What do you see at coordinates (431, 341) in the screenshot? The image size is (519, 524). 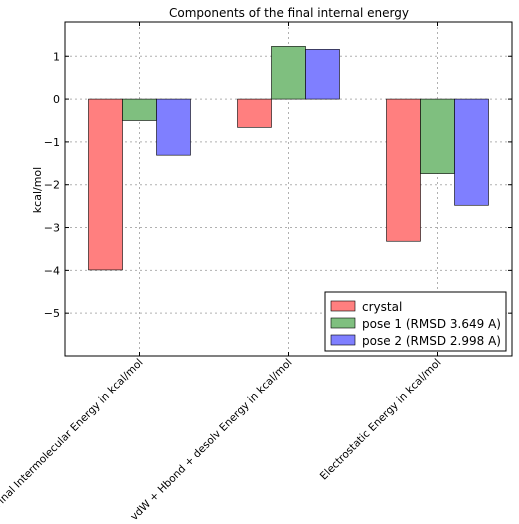 I see `legend-label: pose 2 (RMSD 2.998 A)` at bounding box center [431, 341].